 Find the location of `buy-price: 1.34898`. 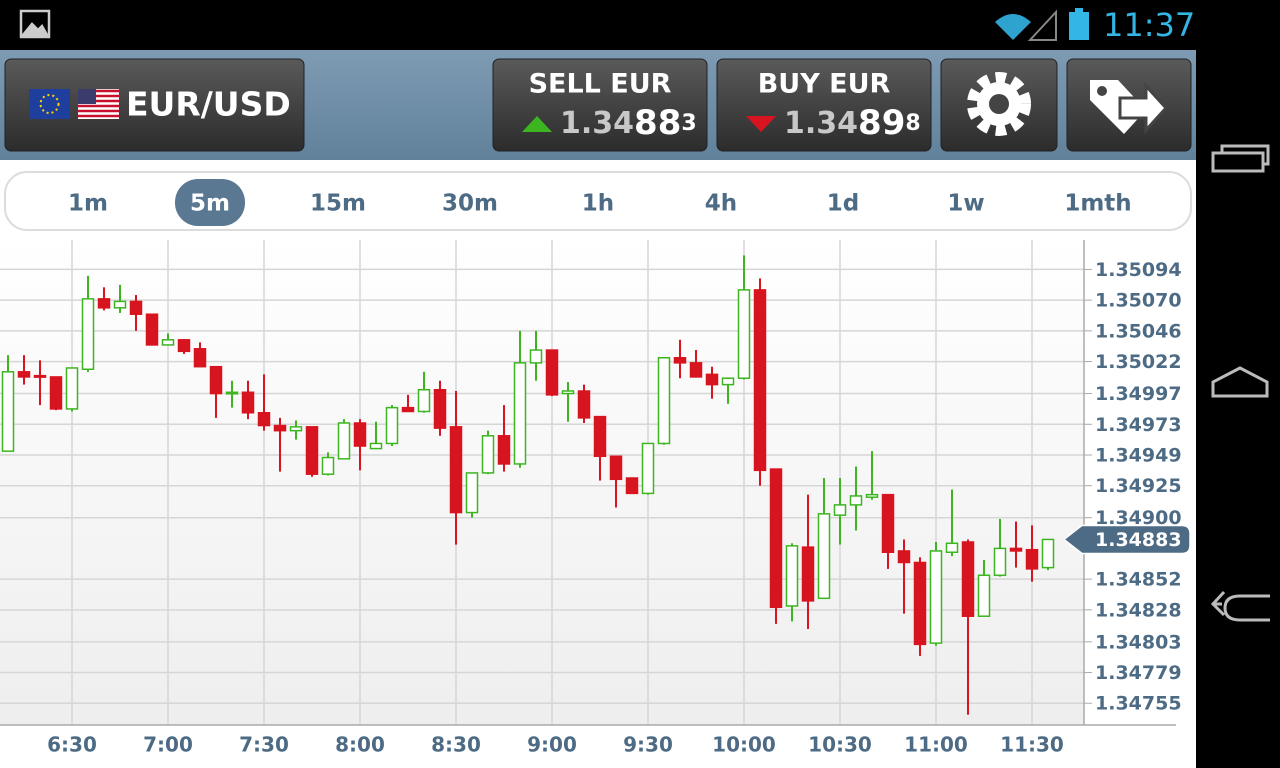

buy-price: 1.34898 is located at coordinates (852, 123).